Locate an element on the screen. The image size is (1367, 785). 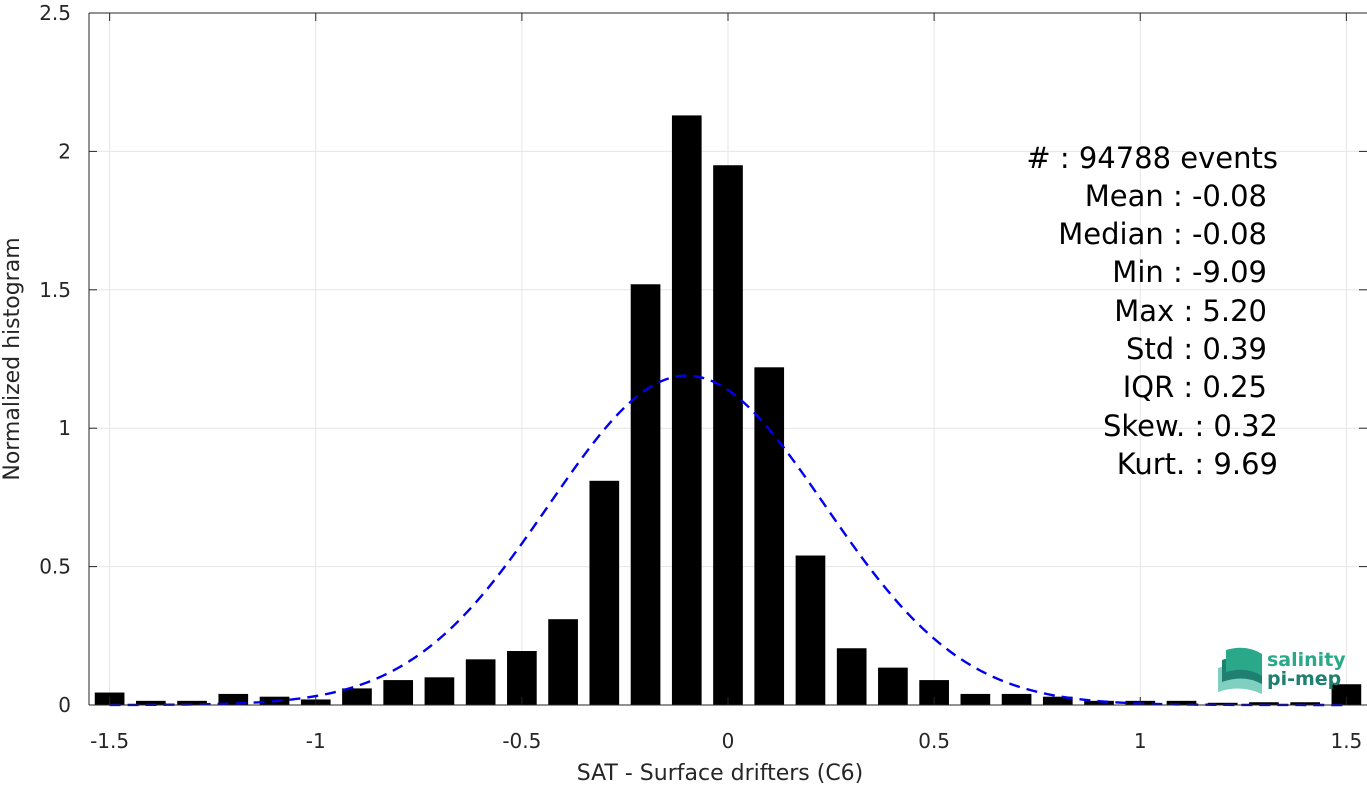
stat-max: Max : 5.20 is located at coordinates (1190, 311).